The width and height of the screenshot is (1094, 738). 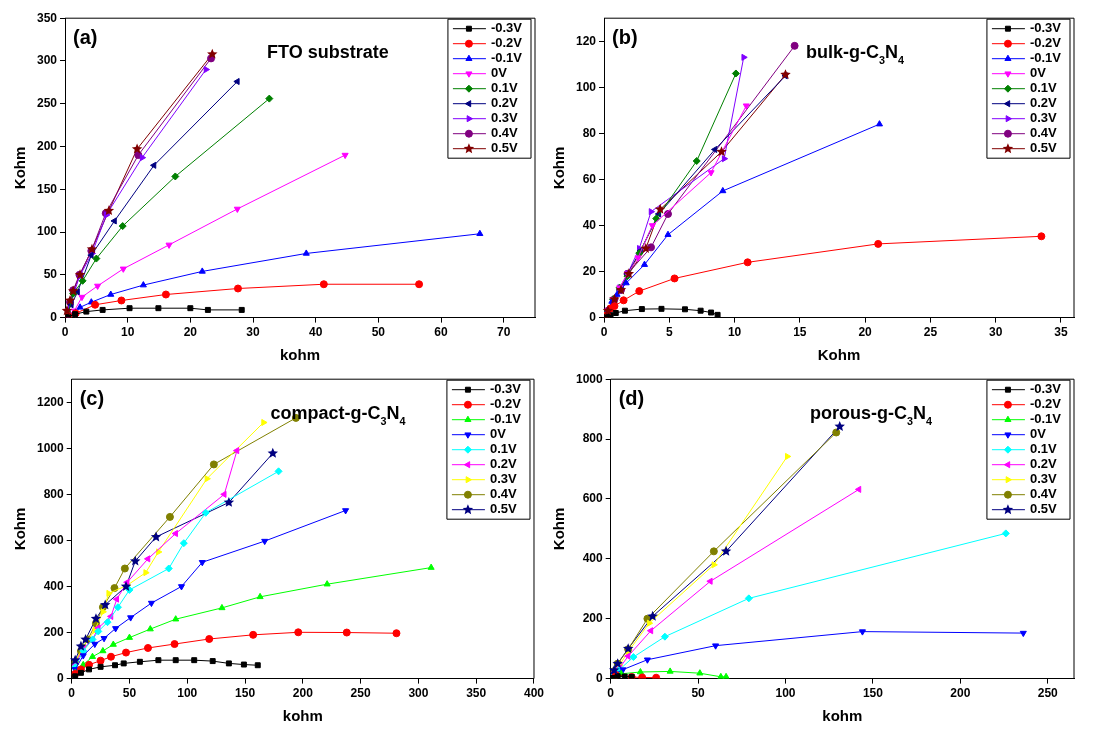 I want to click on y-tick-label: 120, so click(x=586, y=40).